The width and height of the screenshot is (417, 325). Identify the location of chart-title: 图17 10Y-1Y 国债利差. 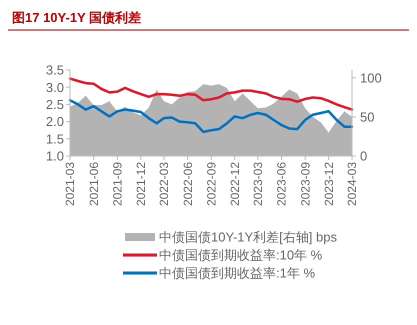
(77, 17).